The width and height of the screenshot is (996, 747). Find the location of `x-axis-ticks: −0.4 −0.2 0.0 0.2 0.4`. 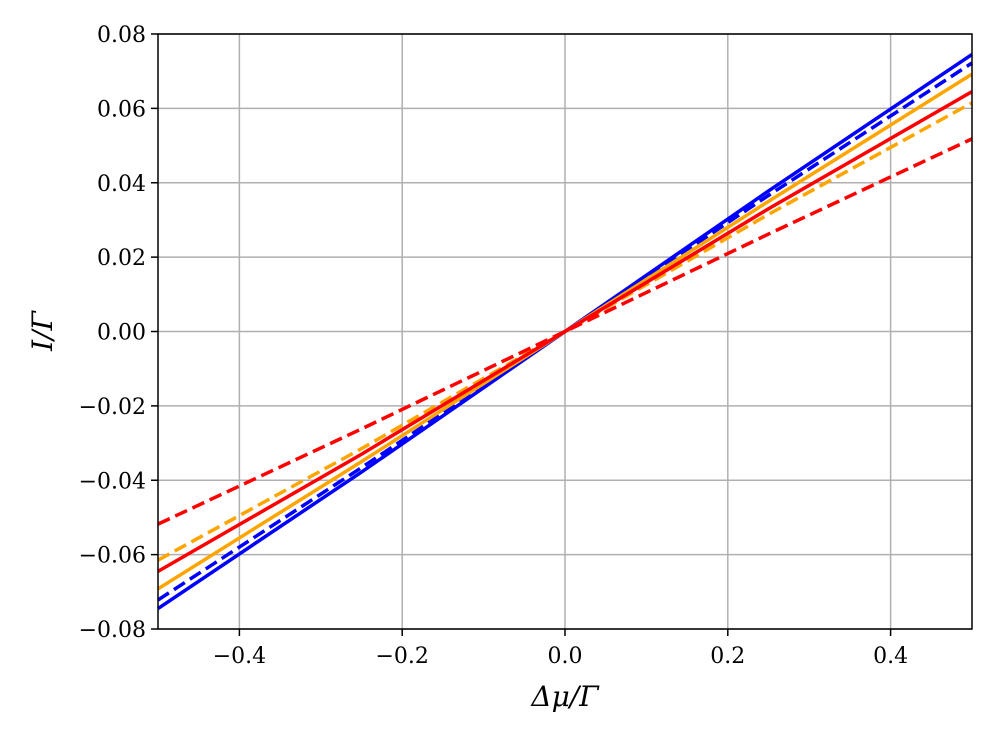

x-axis-ticks: −0.4 −0.2 0.0 0.2 0.4 is located at coordinates (560, 649).